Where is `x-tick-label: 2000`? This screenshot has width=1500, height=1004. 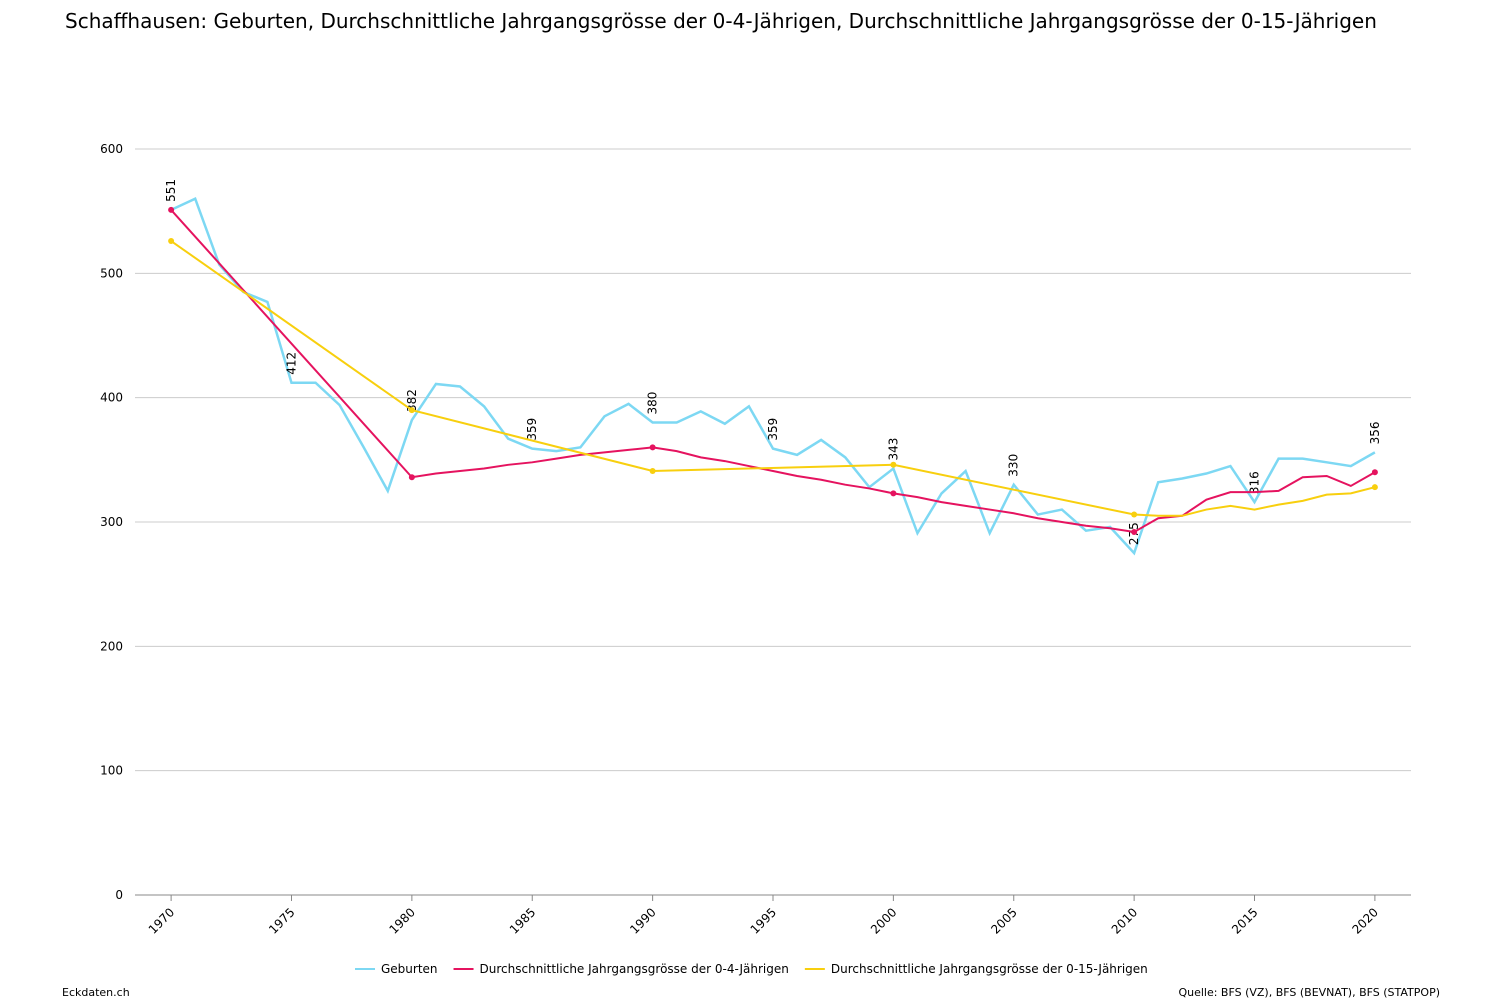 x-tick-label: 2000 is located at coordinates (883, 920).